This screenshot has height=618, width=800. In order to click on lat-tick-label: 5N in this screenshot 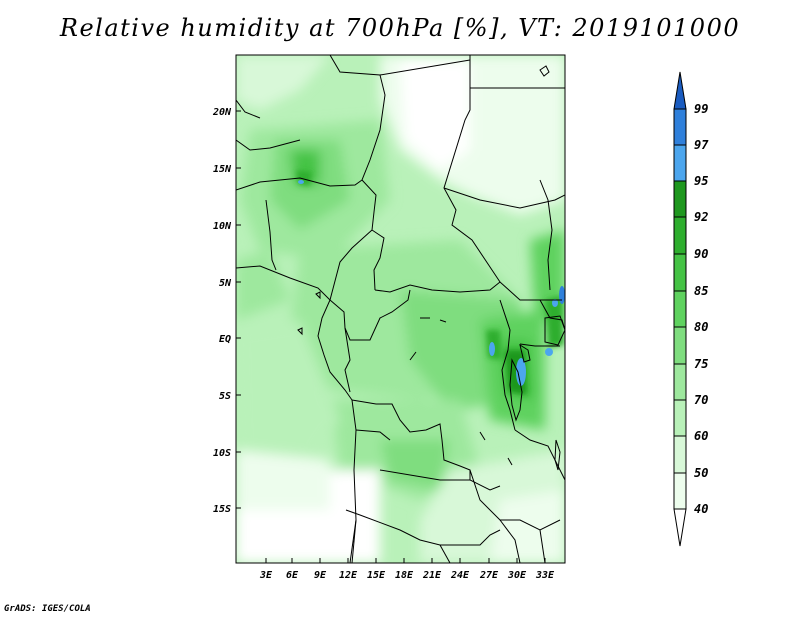, I will do `click(225, 283)`.